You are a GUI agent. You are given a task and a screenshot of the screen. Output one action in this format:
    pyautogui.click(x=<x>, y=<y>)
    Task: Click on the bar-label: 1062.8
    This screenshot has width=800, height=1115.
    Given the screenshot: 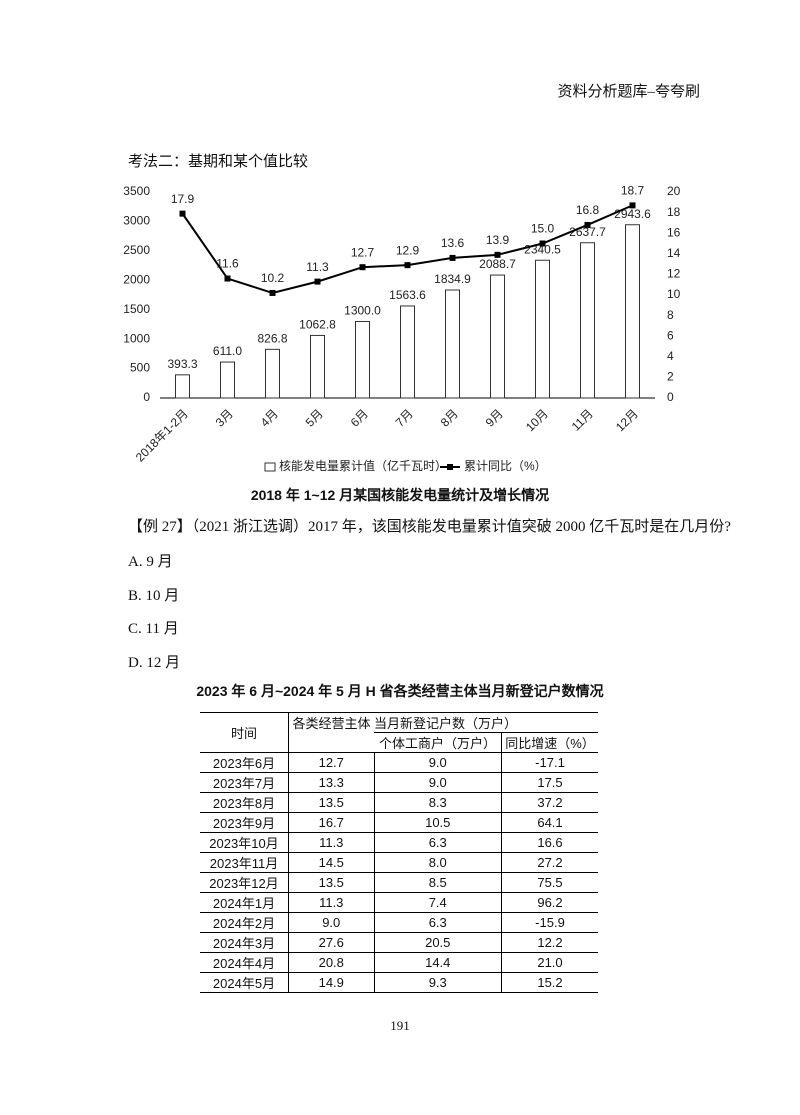 What is the action you would take?
    pyautogui.click(x=317, y=325)
    